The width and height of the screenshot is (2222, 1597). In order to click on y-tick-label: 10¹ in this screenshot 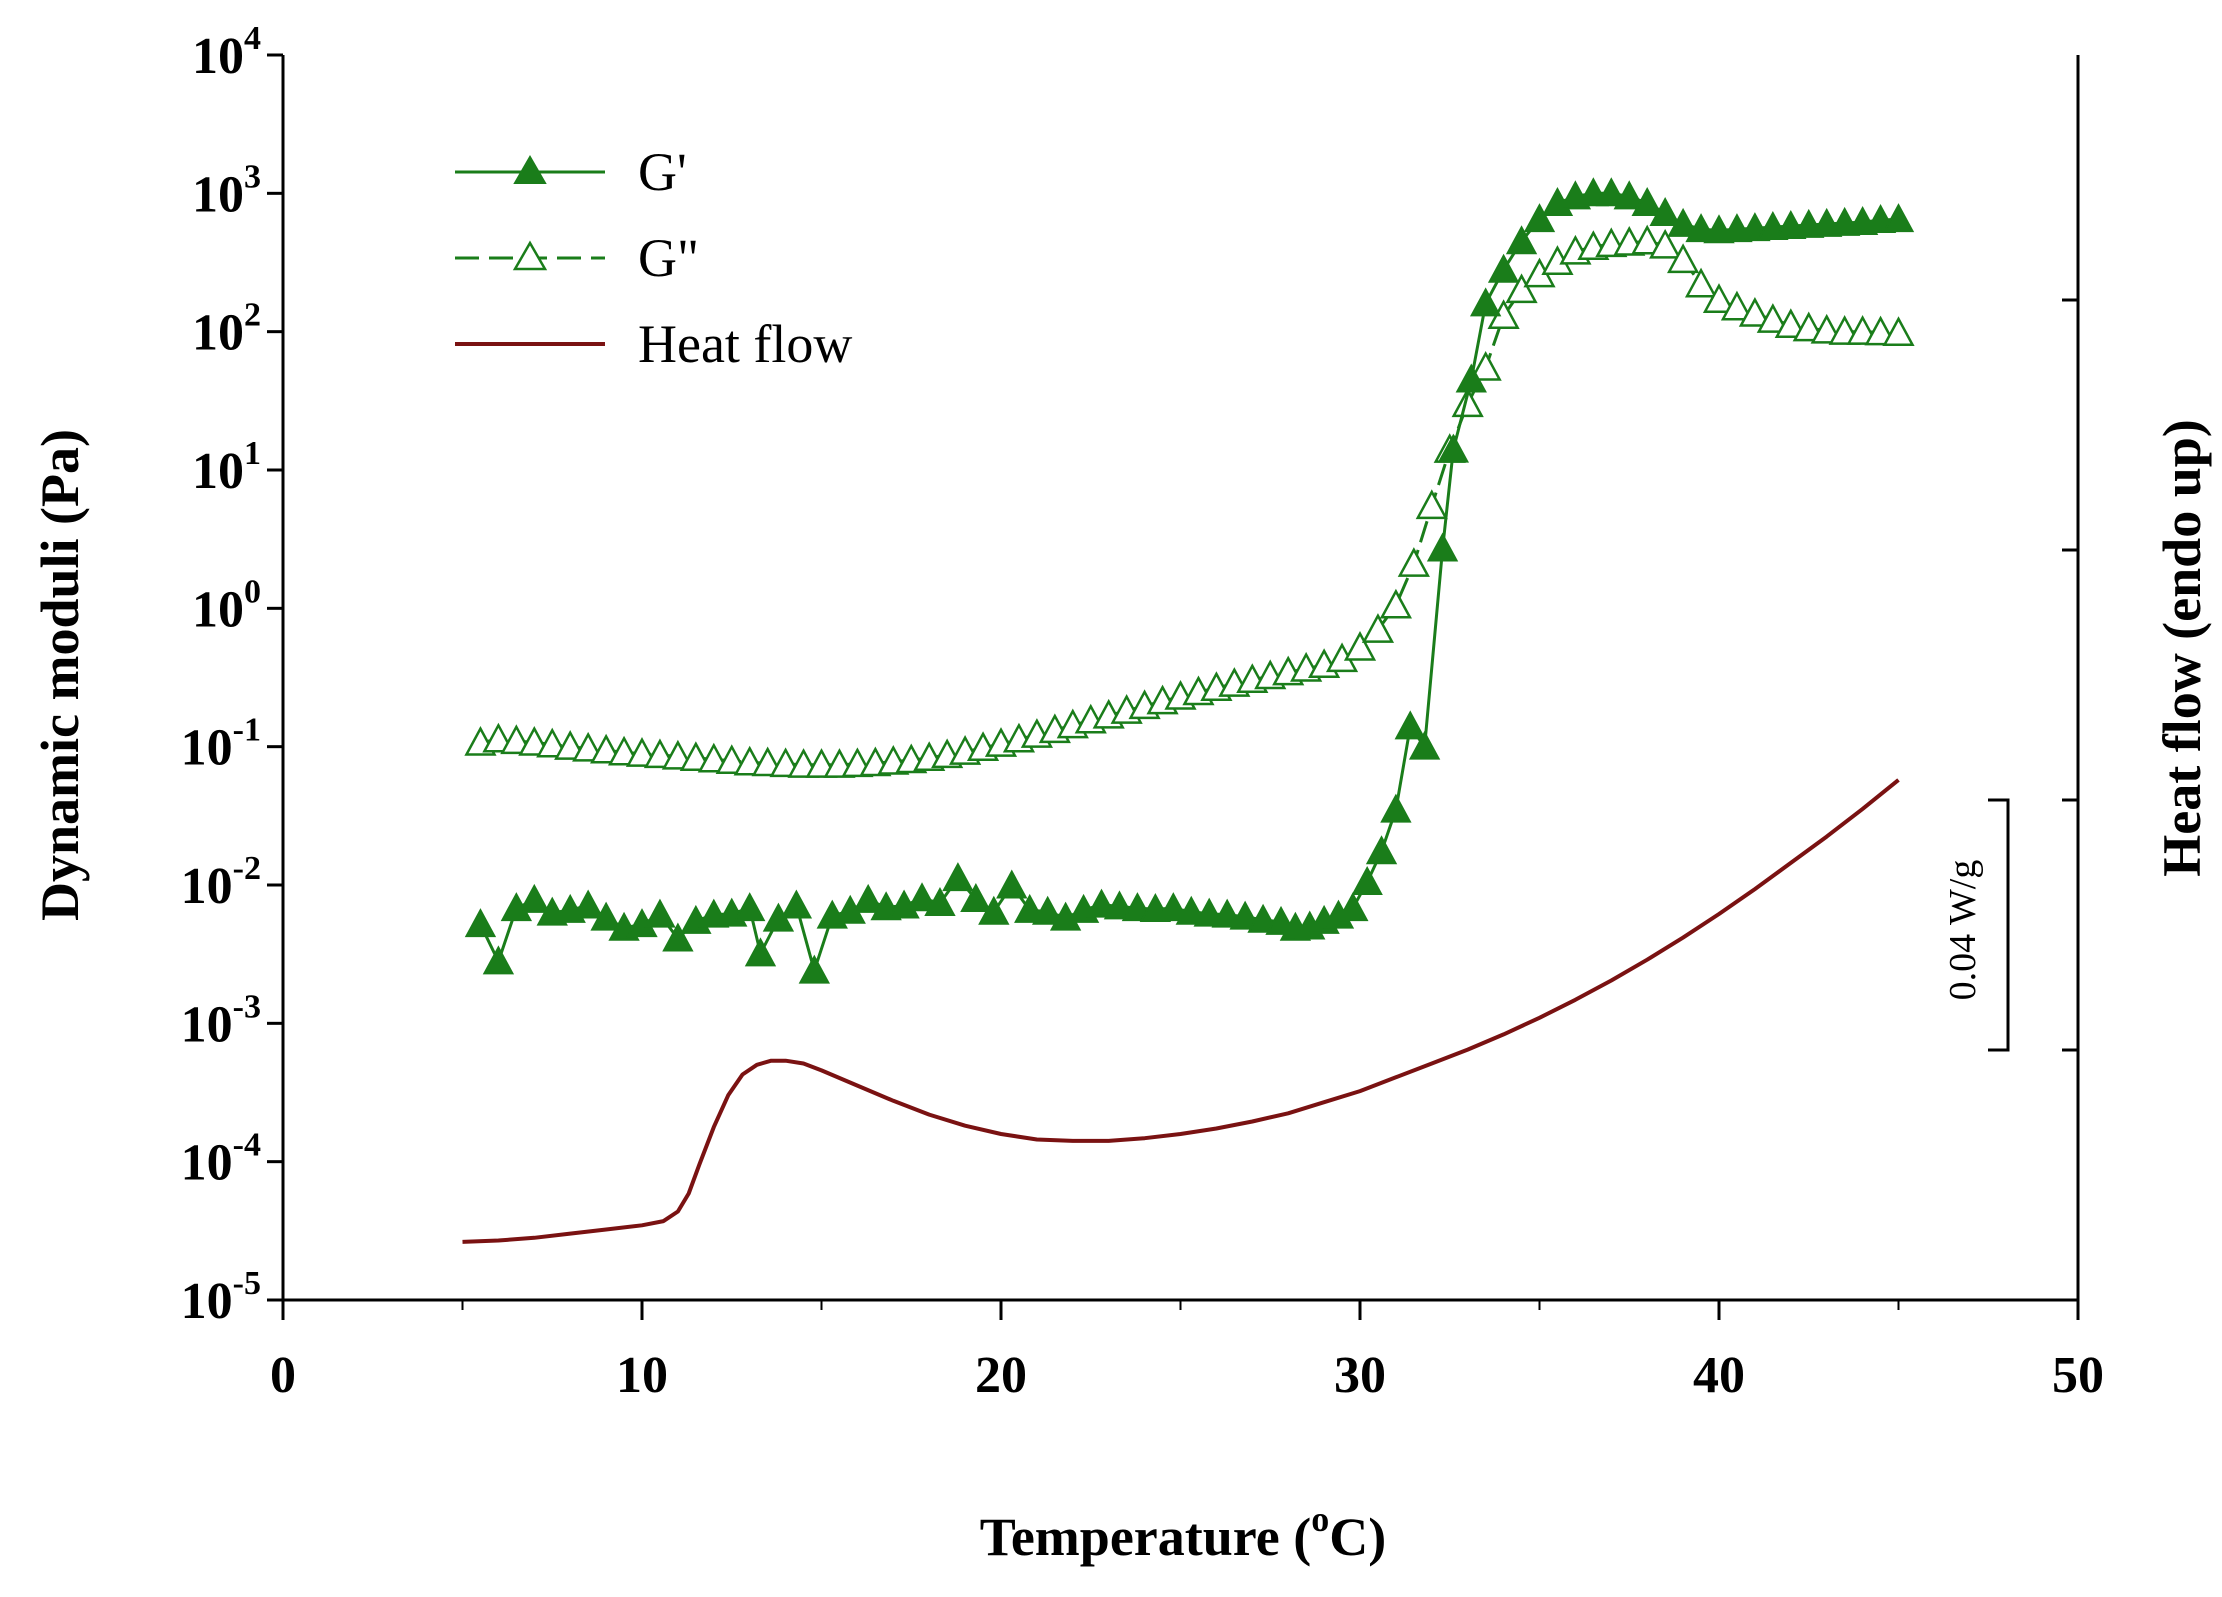, I will do `click(226, 467)`.